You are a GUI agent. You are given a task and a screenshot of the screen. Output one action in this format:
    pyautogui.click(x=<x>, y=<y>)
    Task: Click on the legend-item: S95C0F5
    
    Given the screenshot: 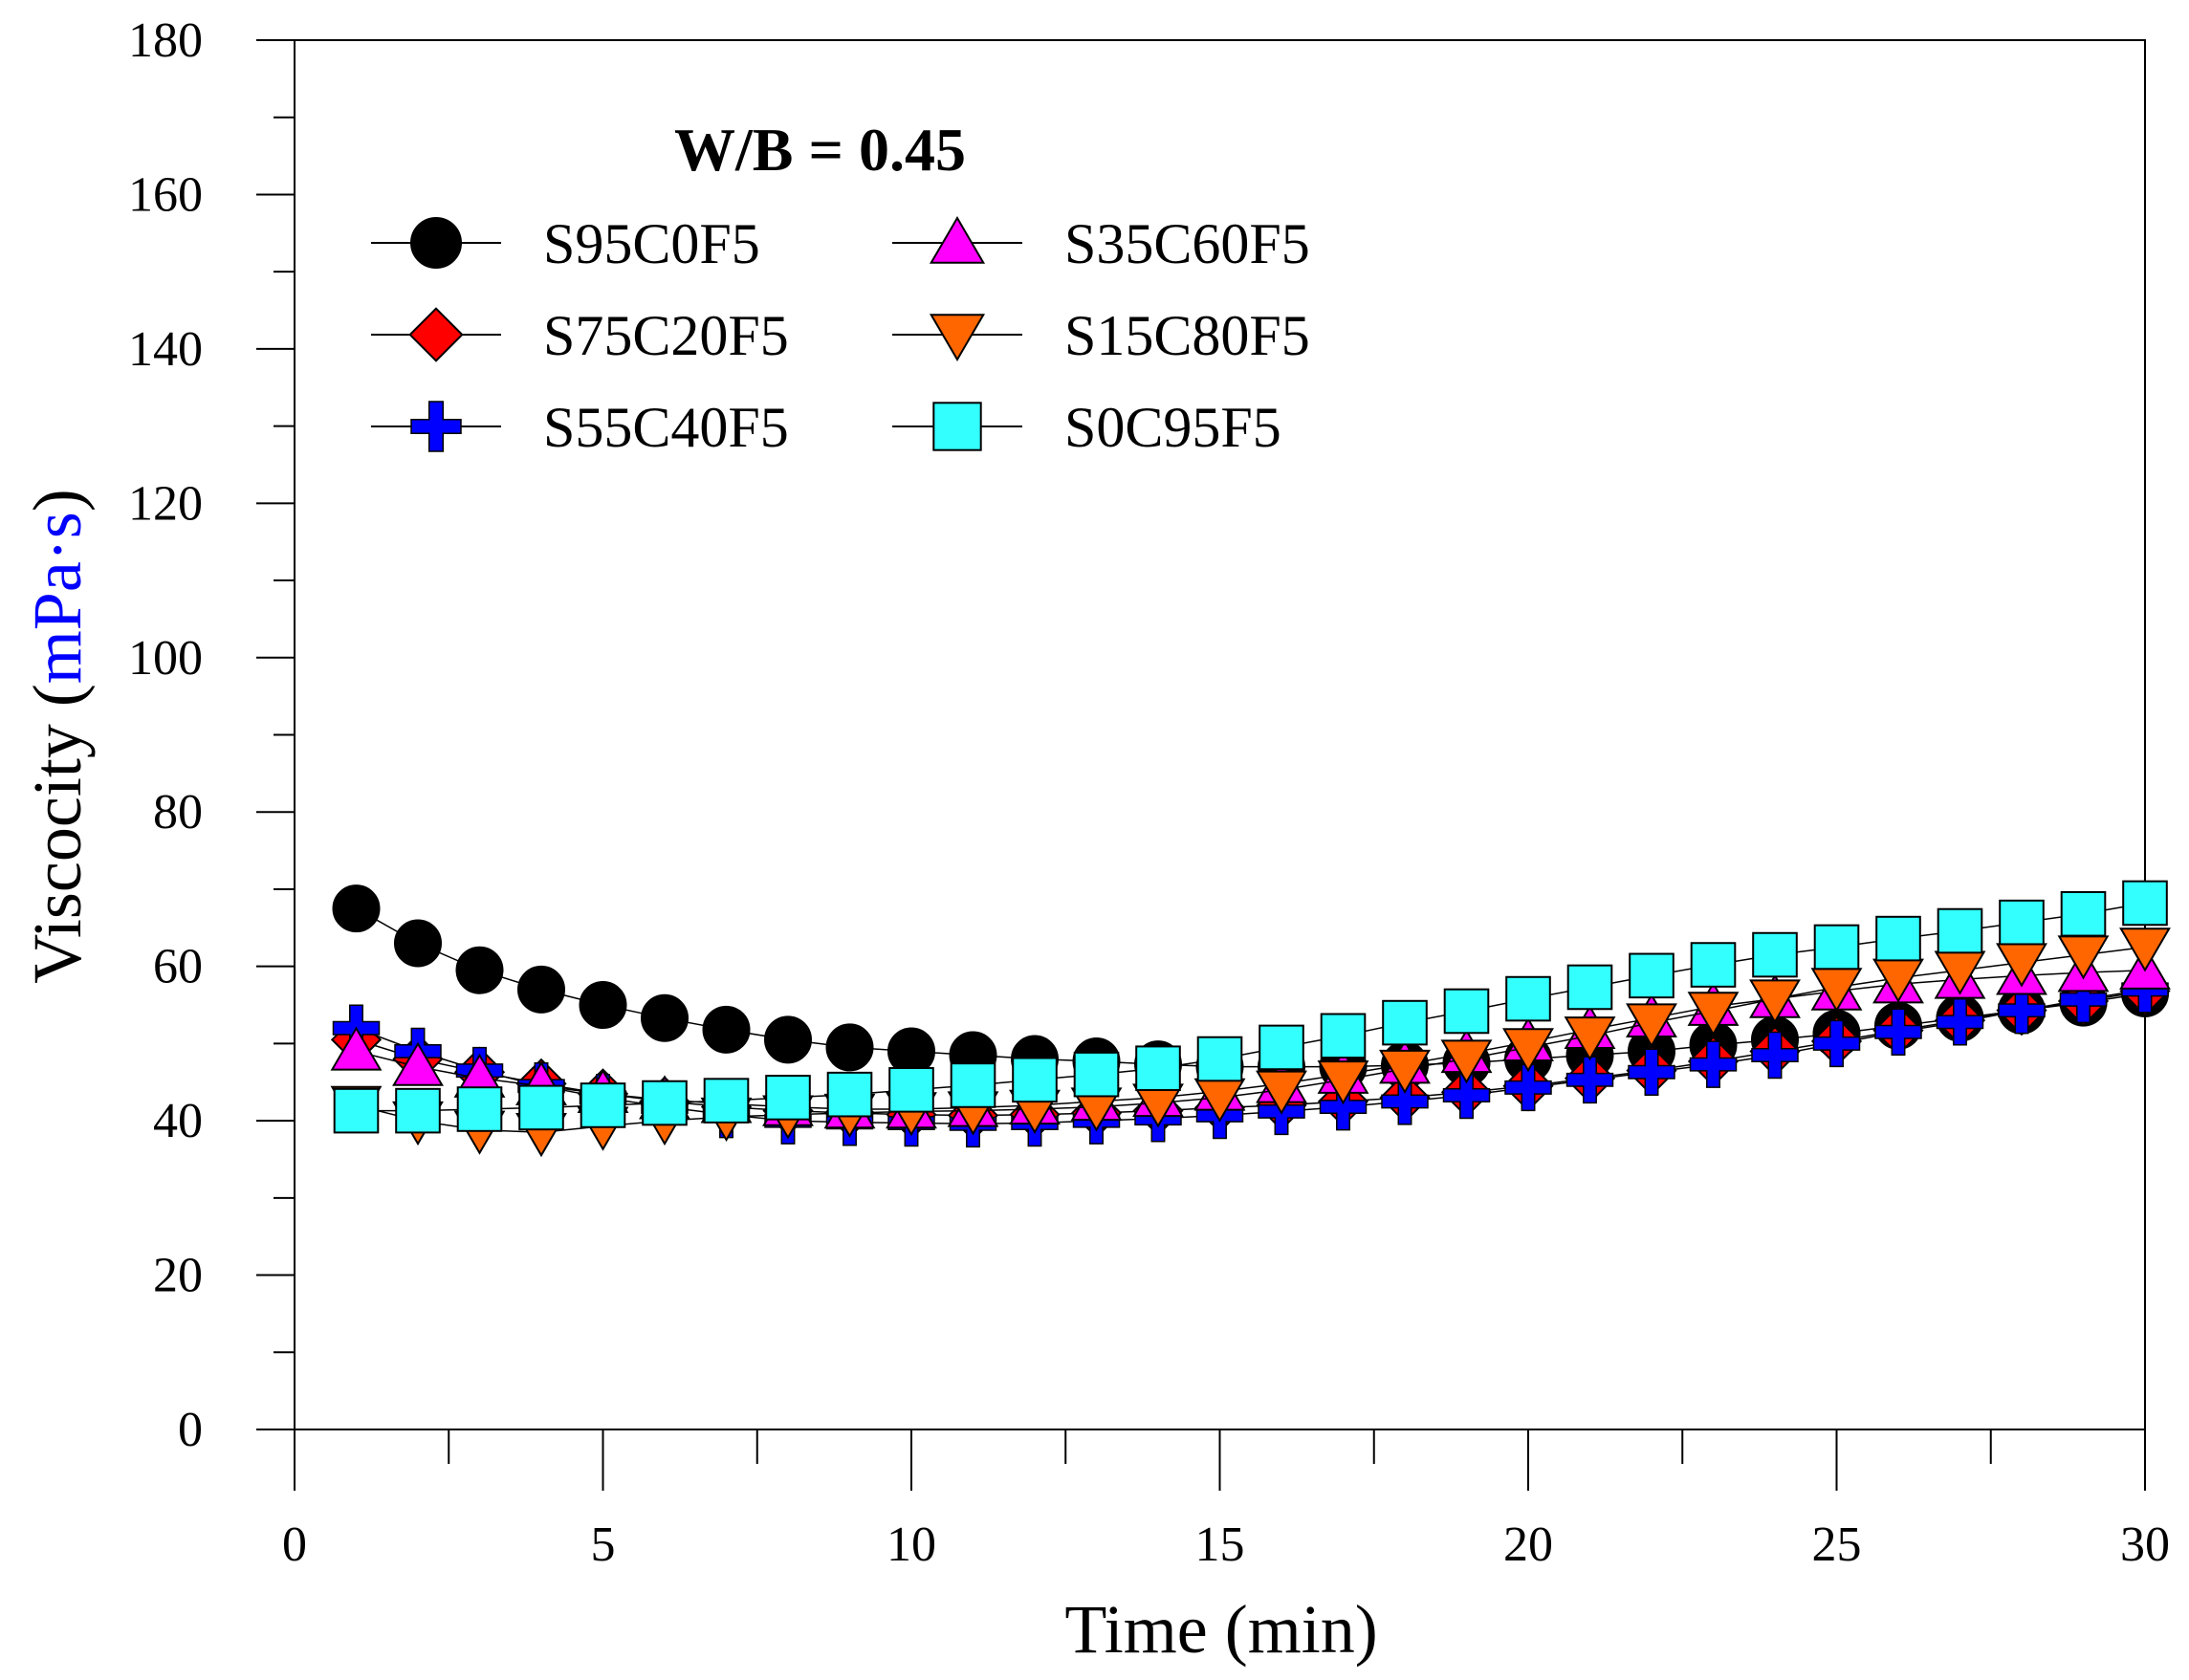 What is the action you would take?
    pyautogui.click(x=565, y=244)
    